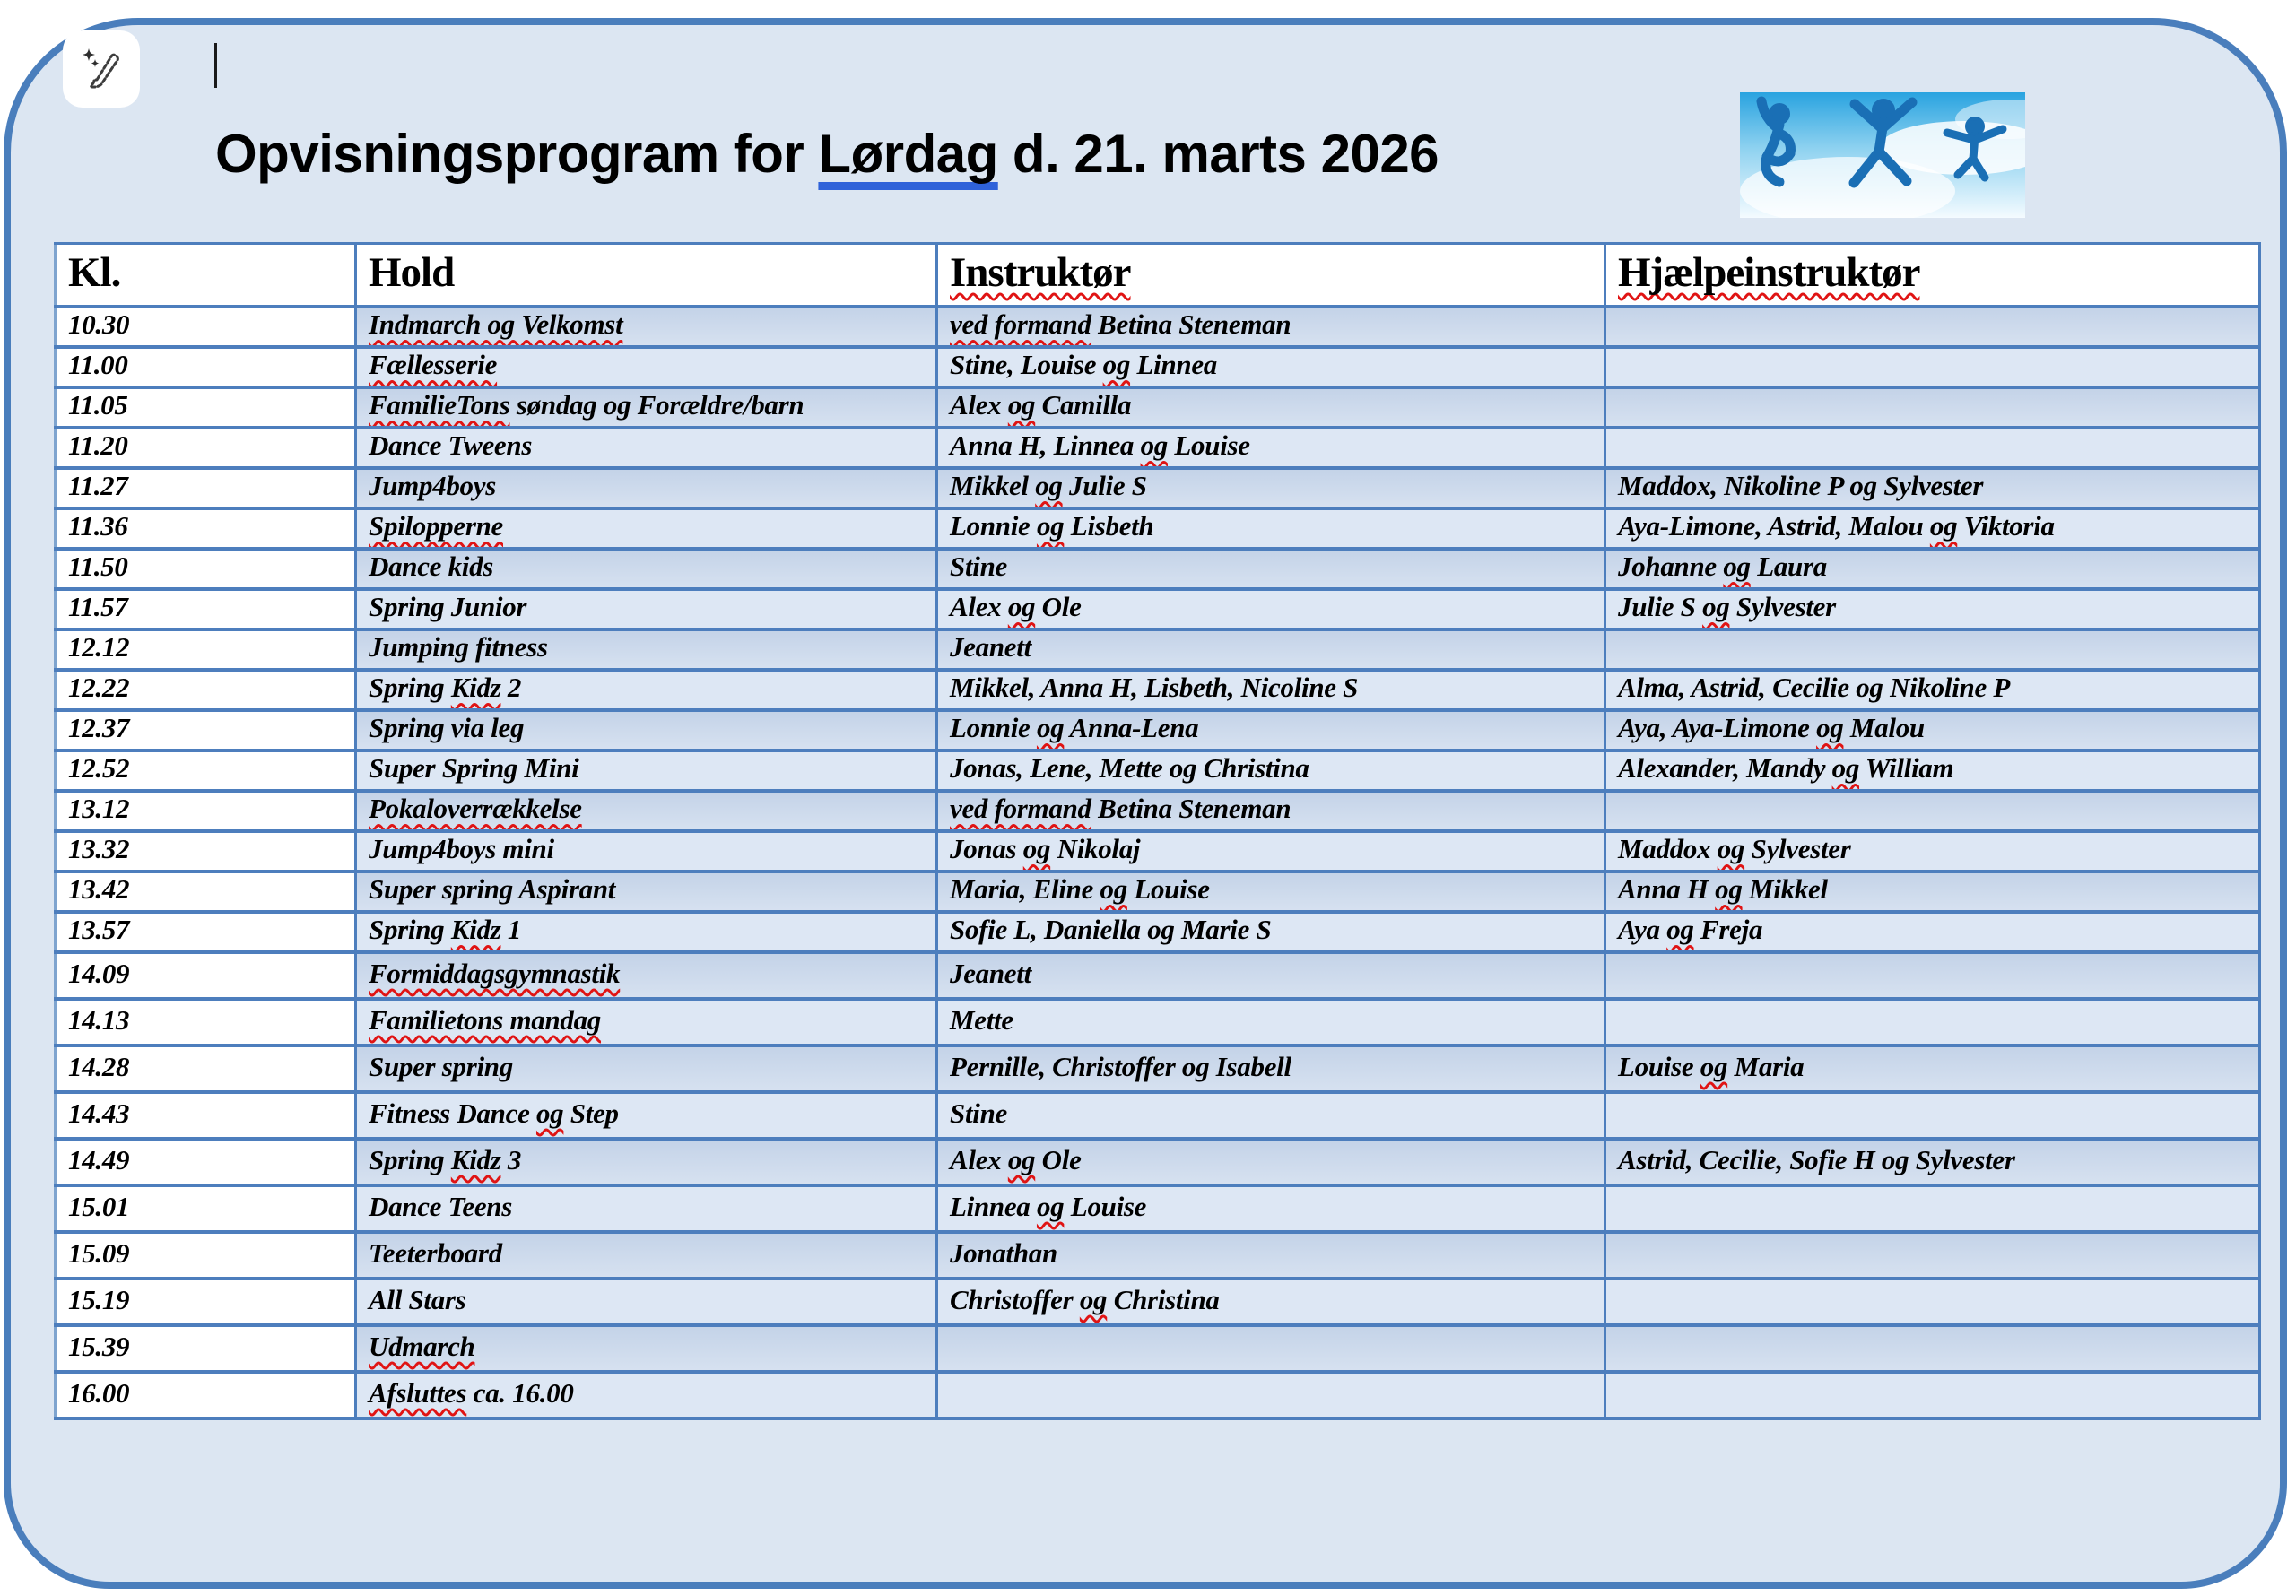 This screenshot has height=1596, width=2296. I want to click on time-cell: 14.09, so click(206, 976).